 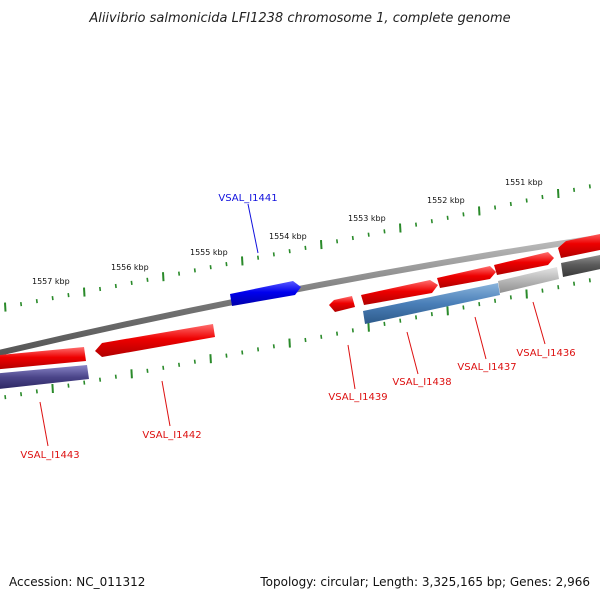 I want to click on gene-vsal-i1439, so click(x=342, y=304).